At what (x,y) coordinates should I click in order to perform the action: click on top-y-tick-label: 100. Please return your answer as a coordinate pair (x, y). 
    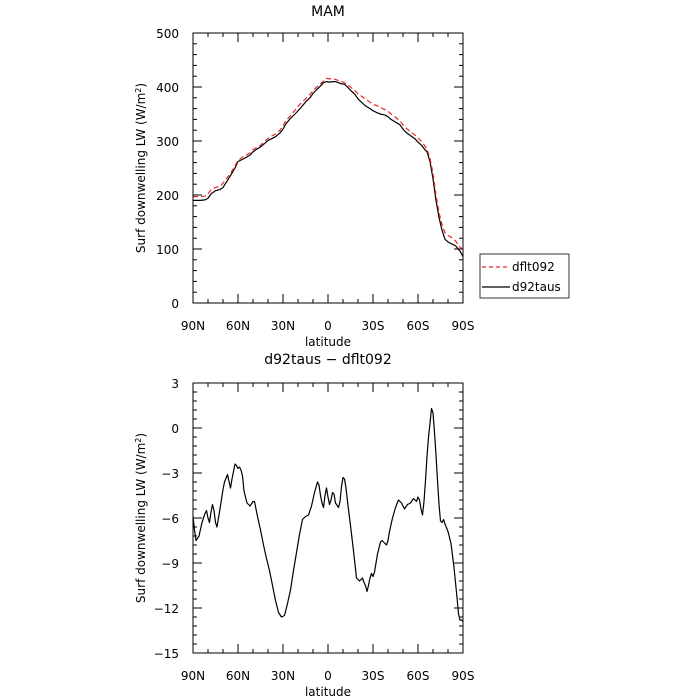
    Looking at the image, I should click on (167, 250).